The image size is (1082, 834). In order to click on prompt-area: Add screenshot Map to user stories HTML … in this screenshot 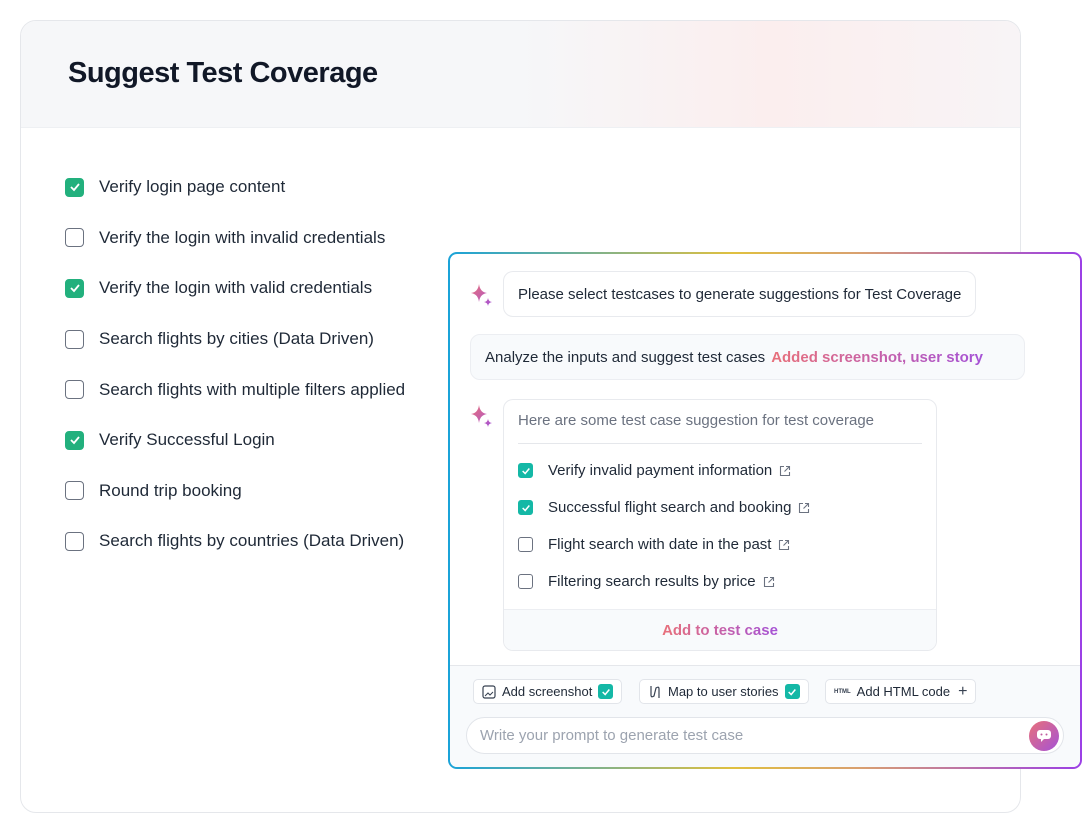, I will do `click(765, 716)`.